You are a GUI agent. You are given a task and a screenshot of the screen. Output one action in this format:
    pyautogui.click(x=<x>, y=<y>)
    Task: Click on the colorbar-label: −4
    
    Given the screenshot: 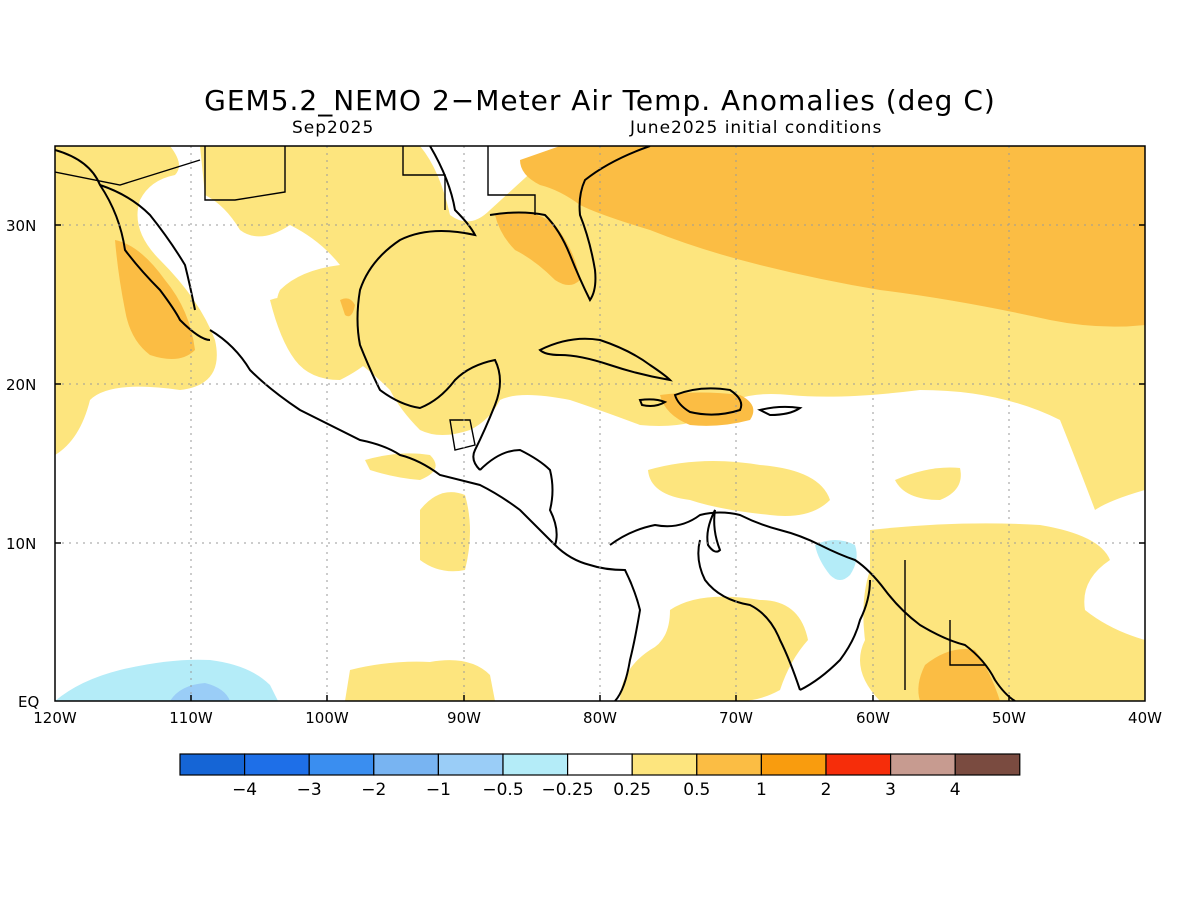 What is the action you would take?
    pyautogui.click(x=244, y=790)
    